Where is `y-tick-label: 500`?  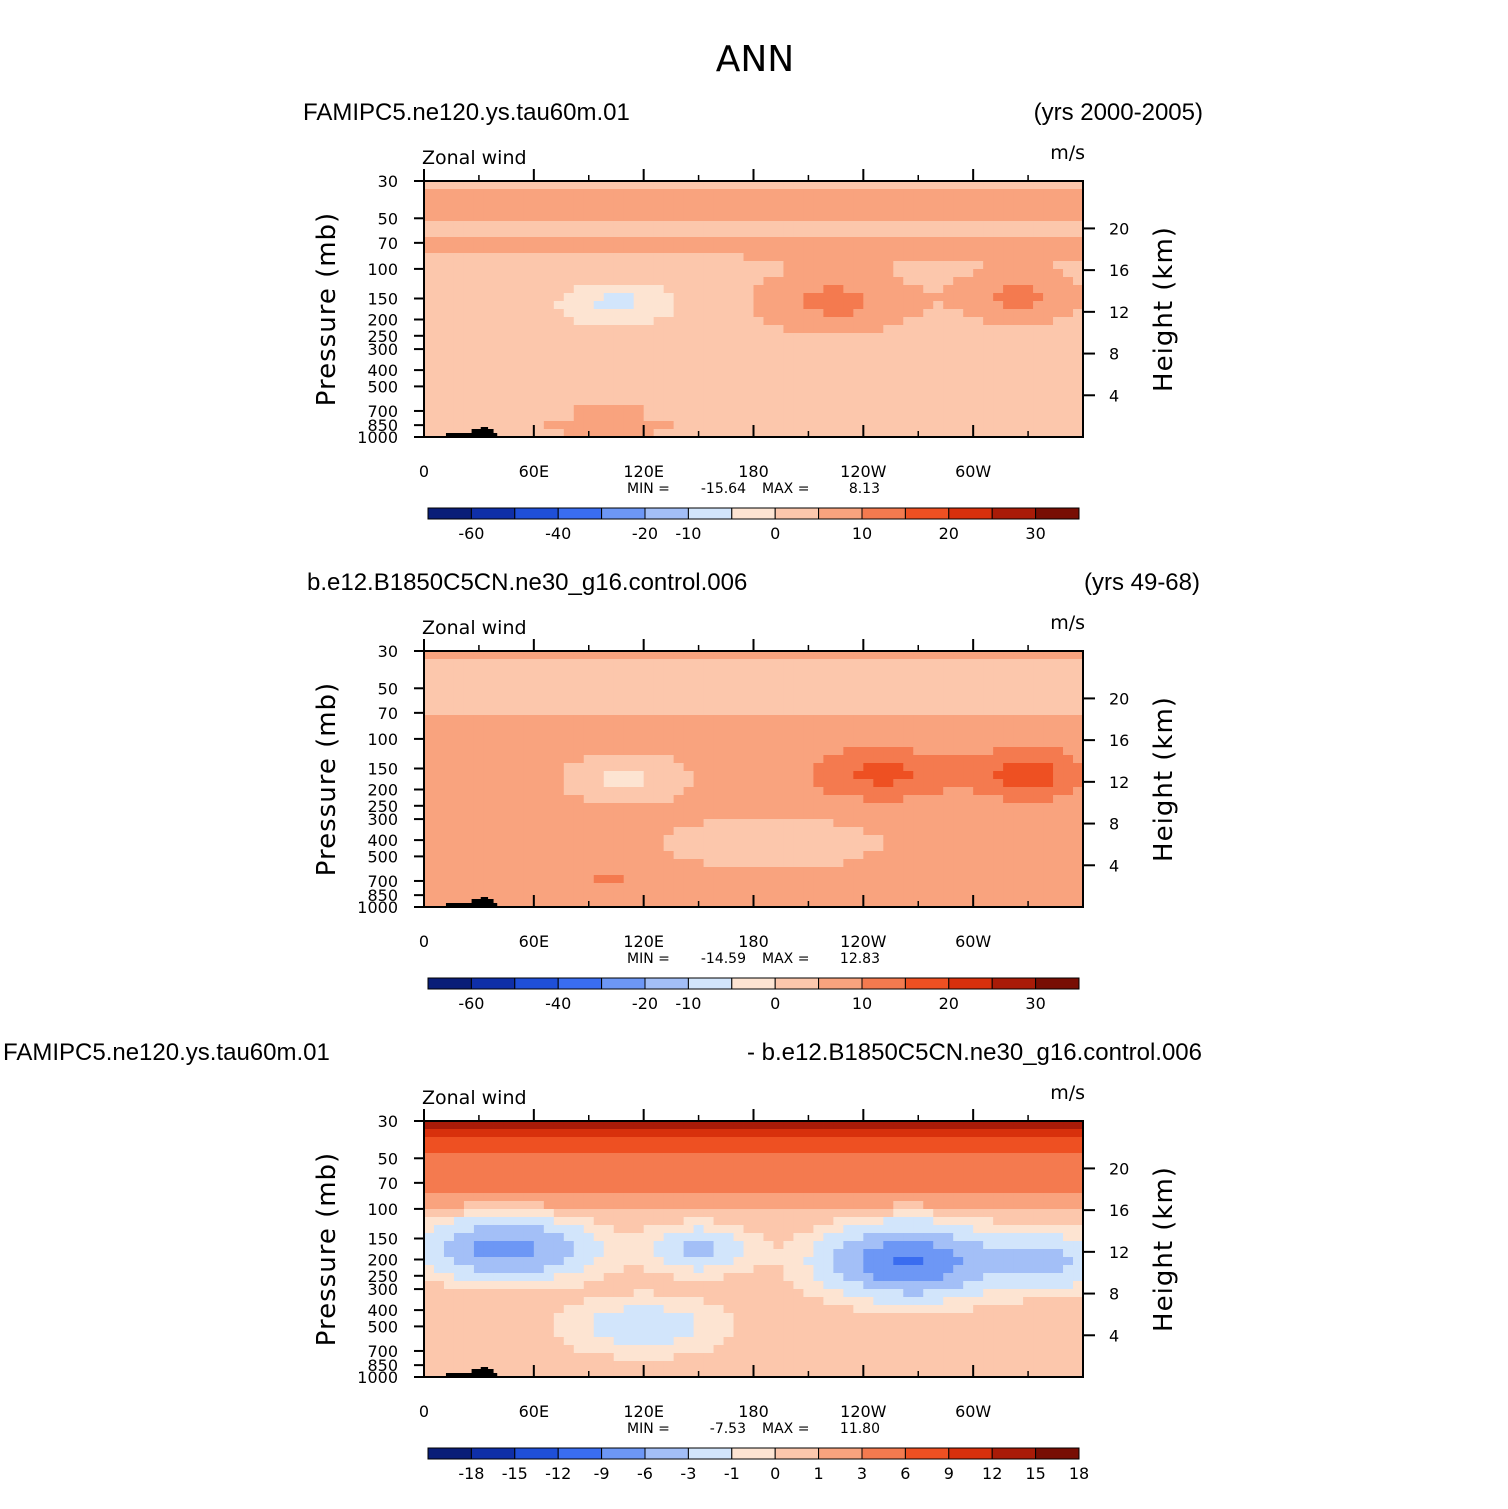
y-tick-label: 500 is located at coordinates (382, 386).